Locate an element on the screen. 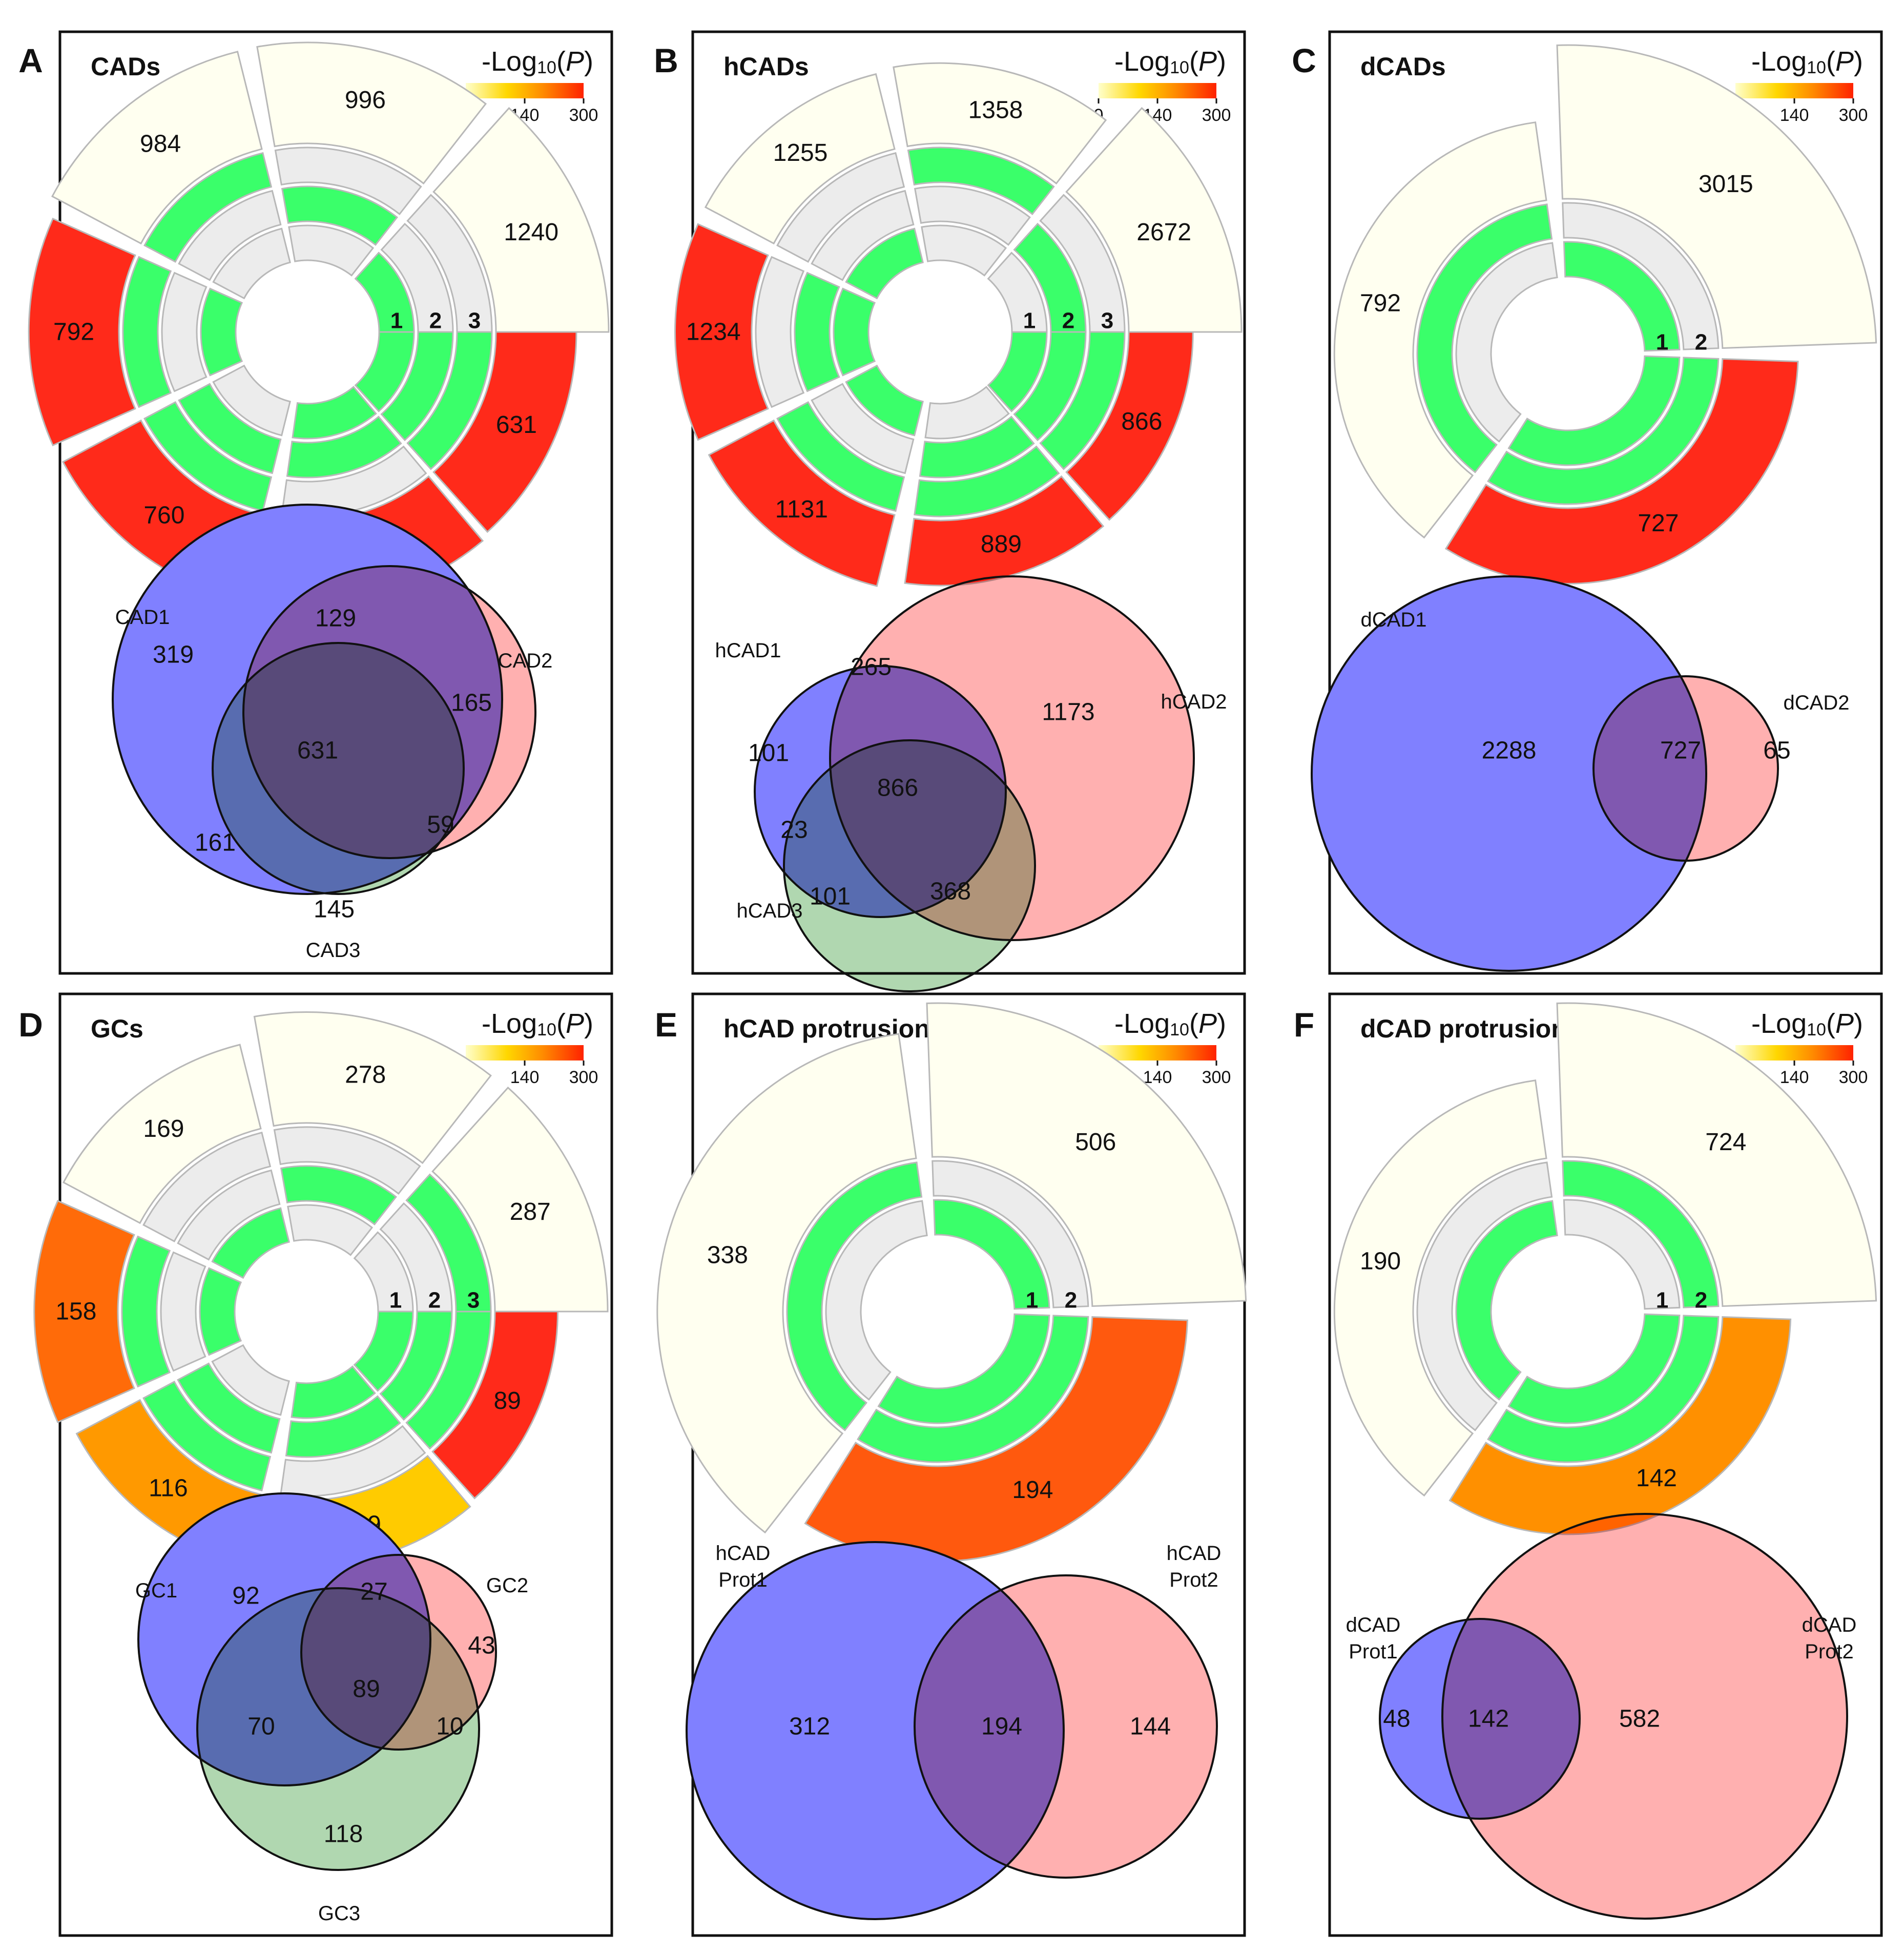 This screenshot has height=1955, width=1904. legend-title-open: ( is located at coordinates (1830, 61).